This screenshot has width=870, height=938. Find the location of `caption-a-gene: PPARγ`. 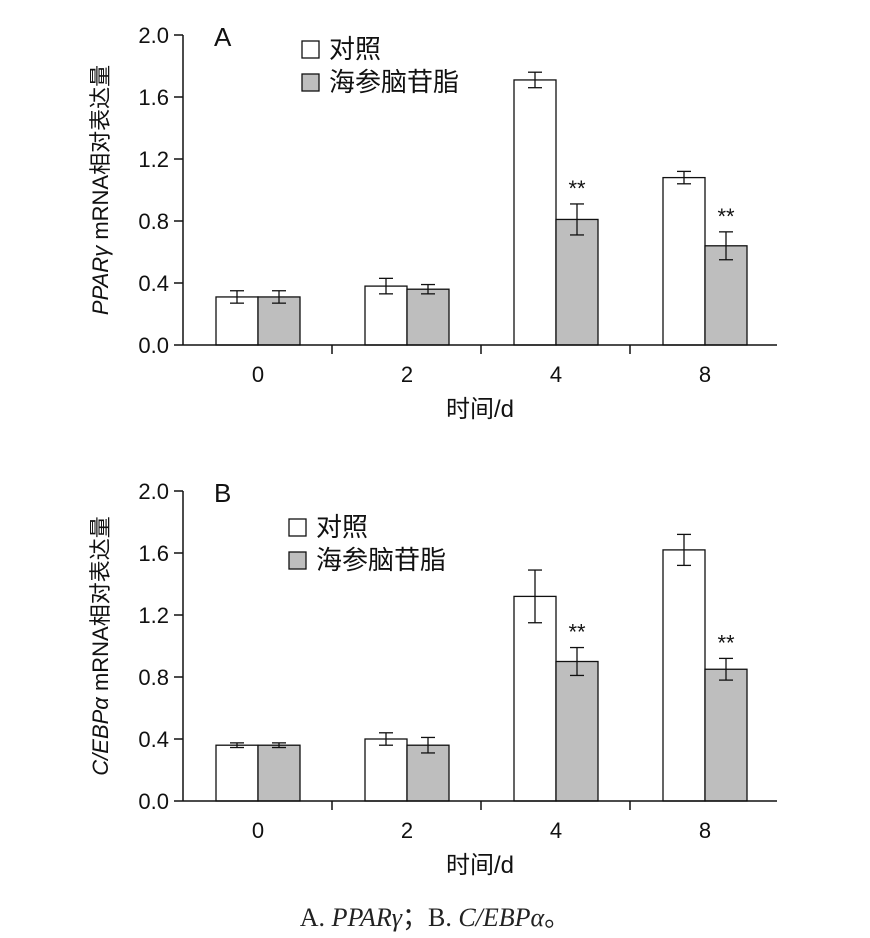

caption-a-gene: PPARγ is located at coordinates (366, 917).